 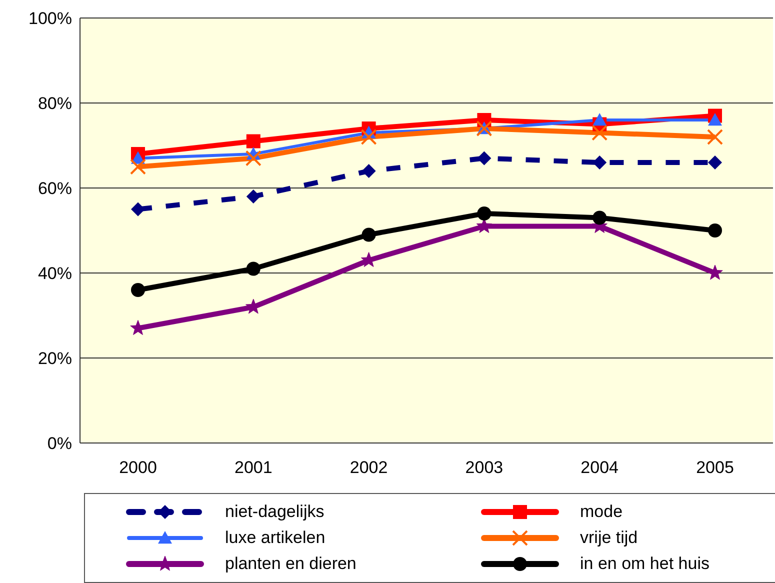 What do you see at coordinates (599, 468) in the screenshot?
I see `x-tick-label: 2004` at bounding box center [599, 468].